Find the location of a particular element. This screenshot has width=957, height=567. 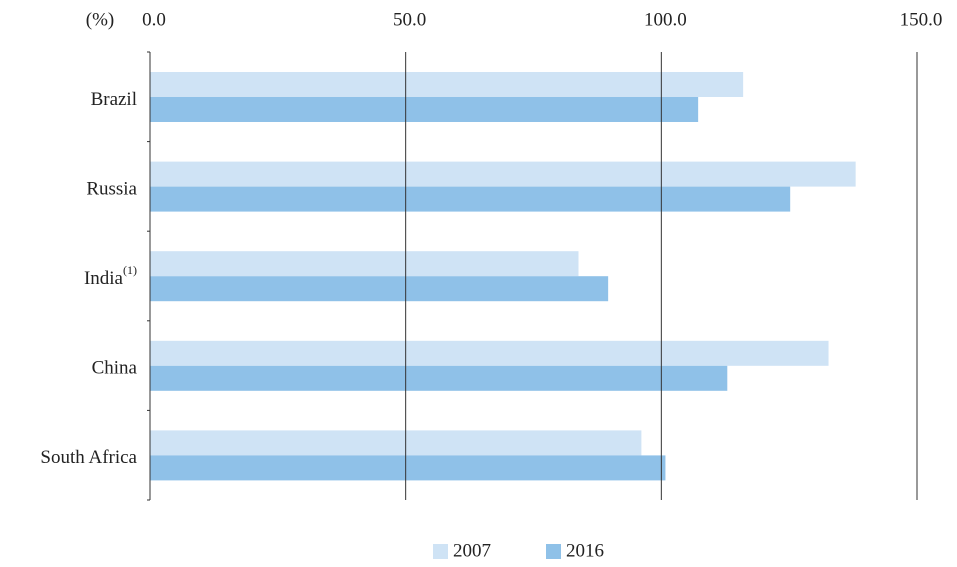

y-tick-label: China is located at coordinates (115, 368).